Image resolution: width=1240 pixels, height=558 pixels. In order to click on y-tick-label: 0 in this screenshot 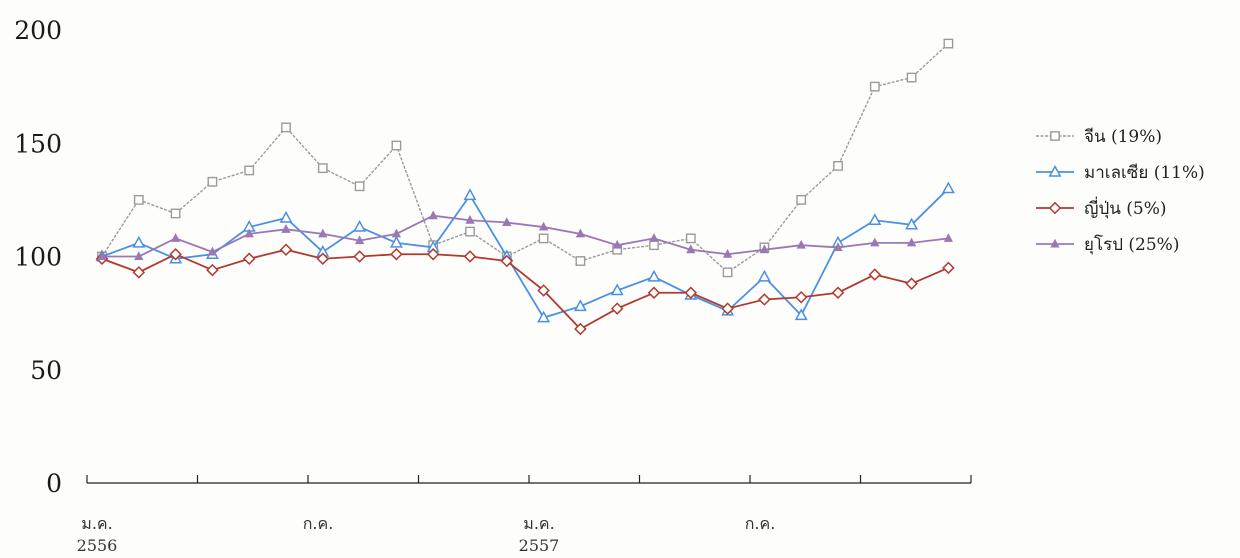, I will do `click(54, 483)`.